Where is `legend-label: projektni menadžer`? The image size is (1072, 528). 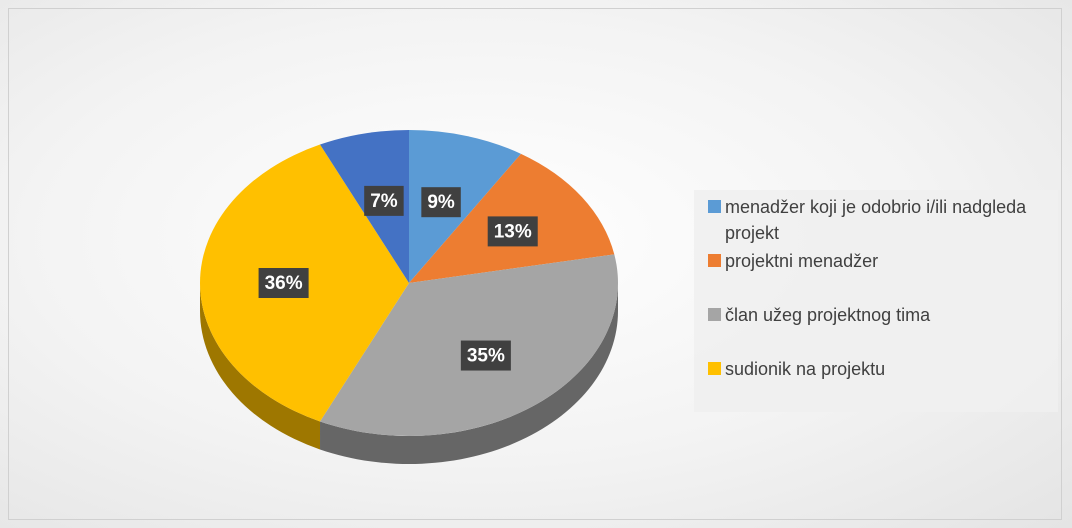 legend-label: projektni menadžer is located at coordinates (802, 261).